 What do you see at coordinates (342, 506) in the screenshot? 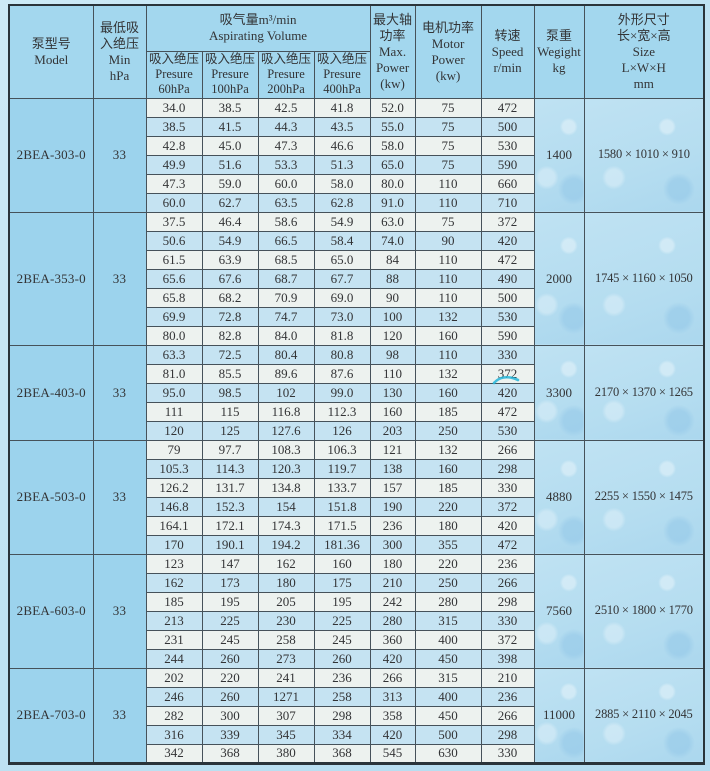
I see `cell-volume-400hpa: 151.8` at bounding box center [342, 506].